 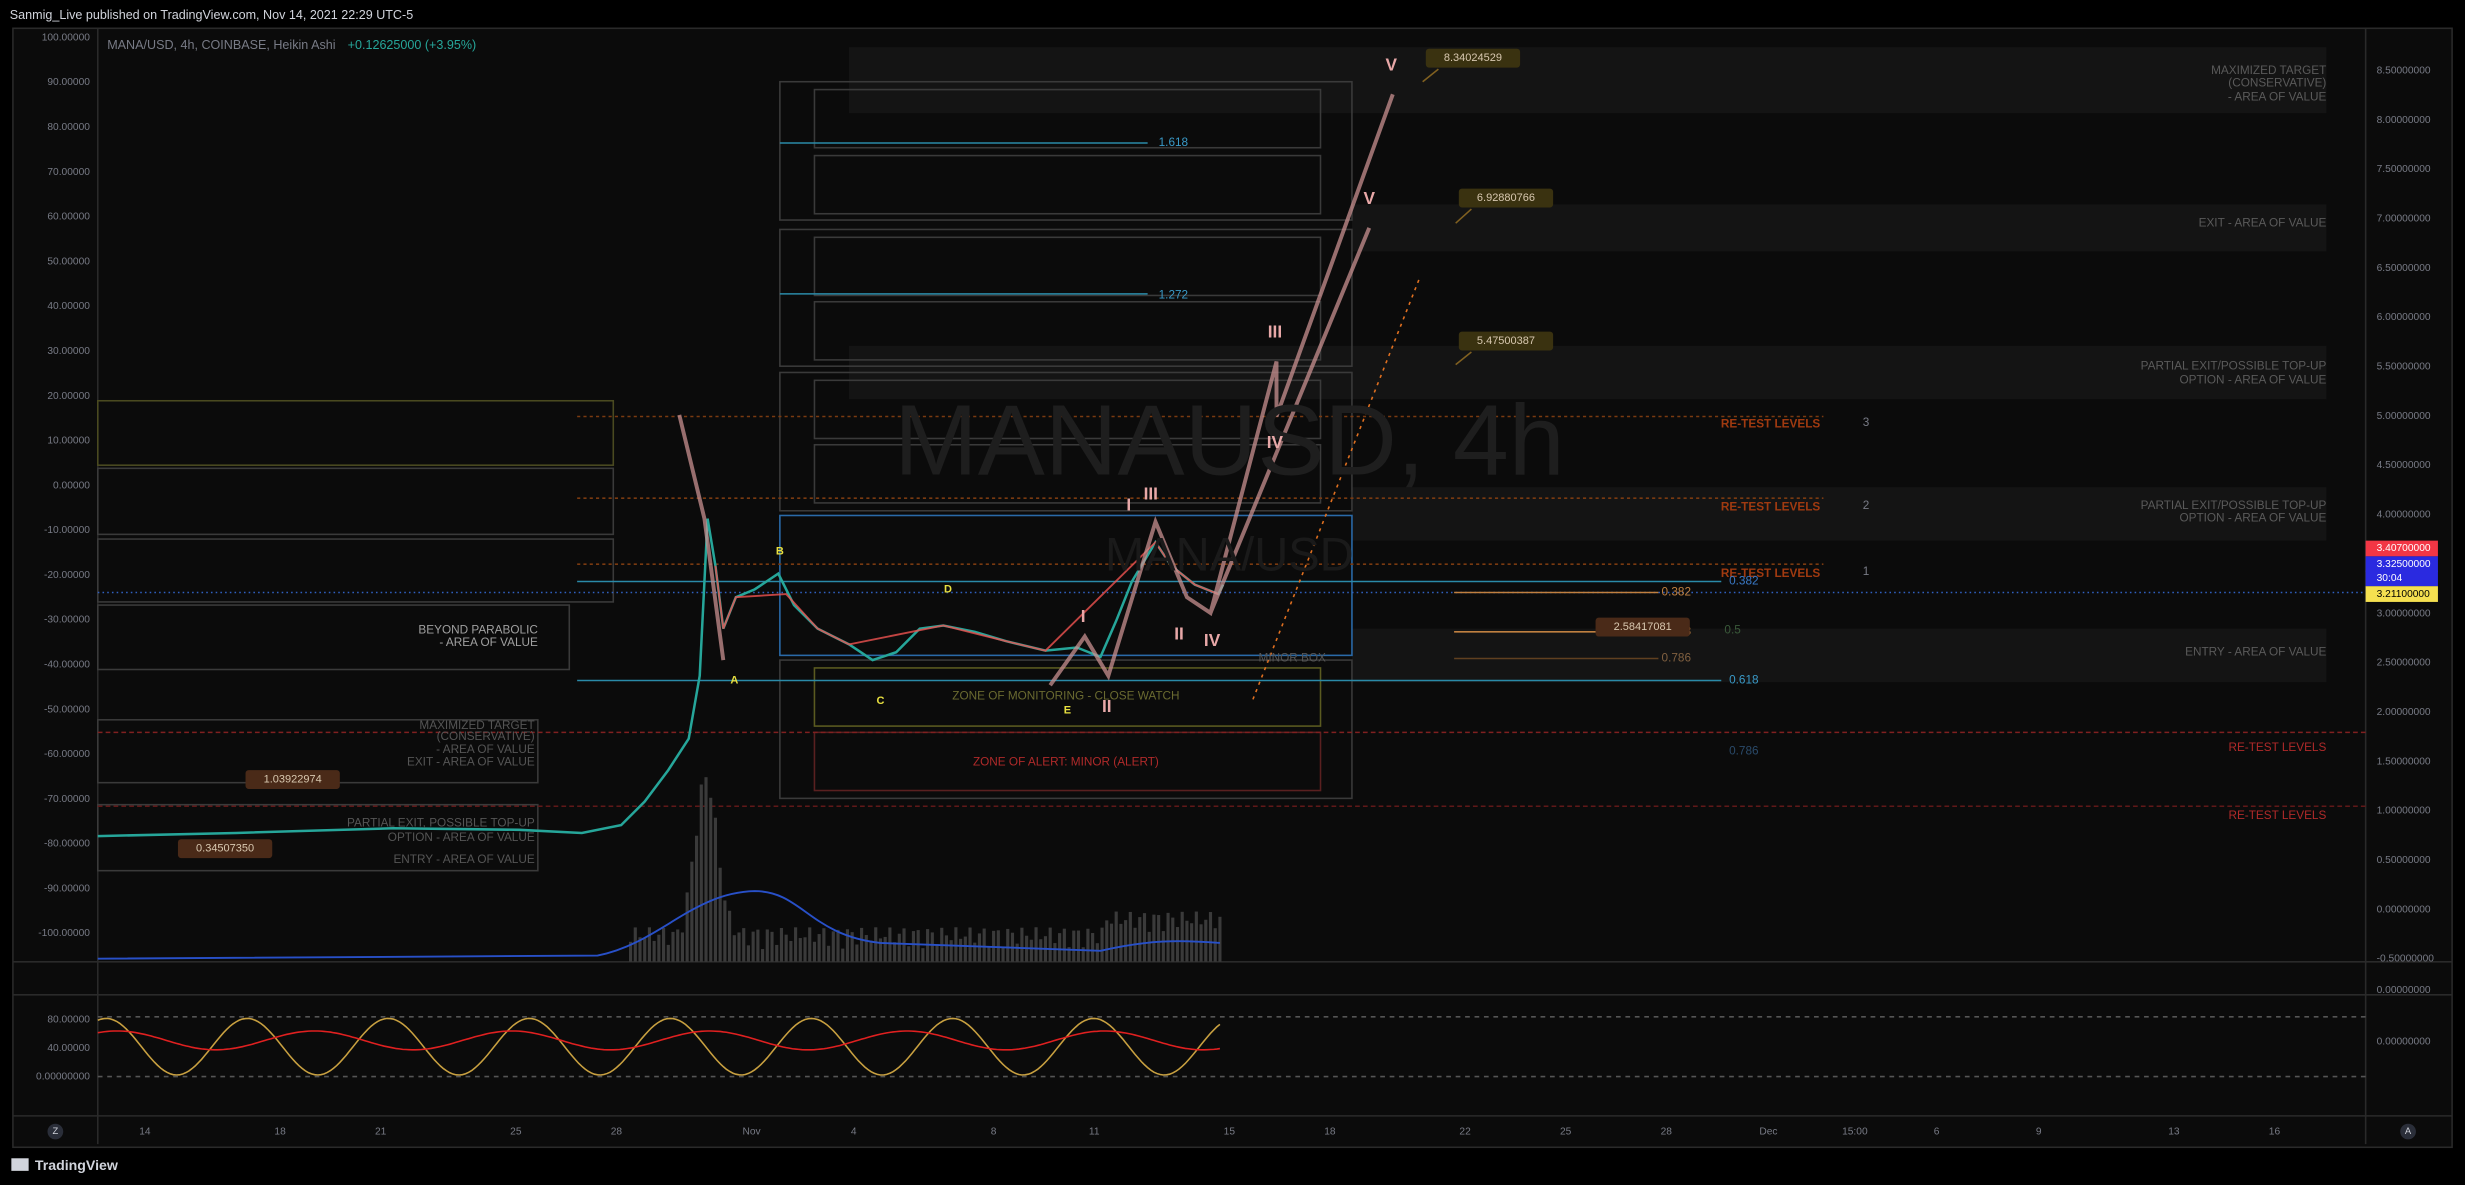 What do you see at coordinates (221, 45) in the screenshot?
I see `symbol-name: MANA/USD, 4h, COINBASE, Heikin Ashi` at bounding box center [221, 45].